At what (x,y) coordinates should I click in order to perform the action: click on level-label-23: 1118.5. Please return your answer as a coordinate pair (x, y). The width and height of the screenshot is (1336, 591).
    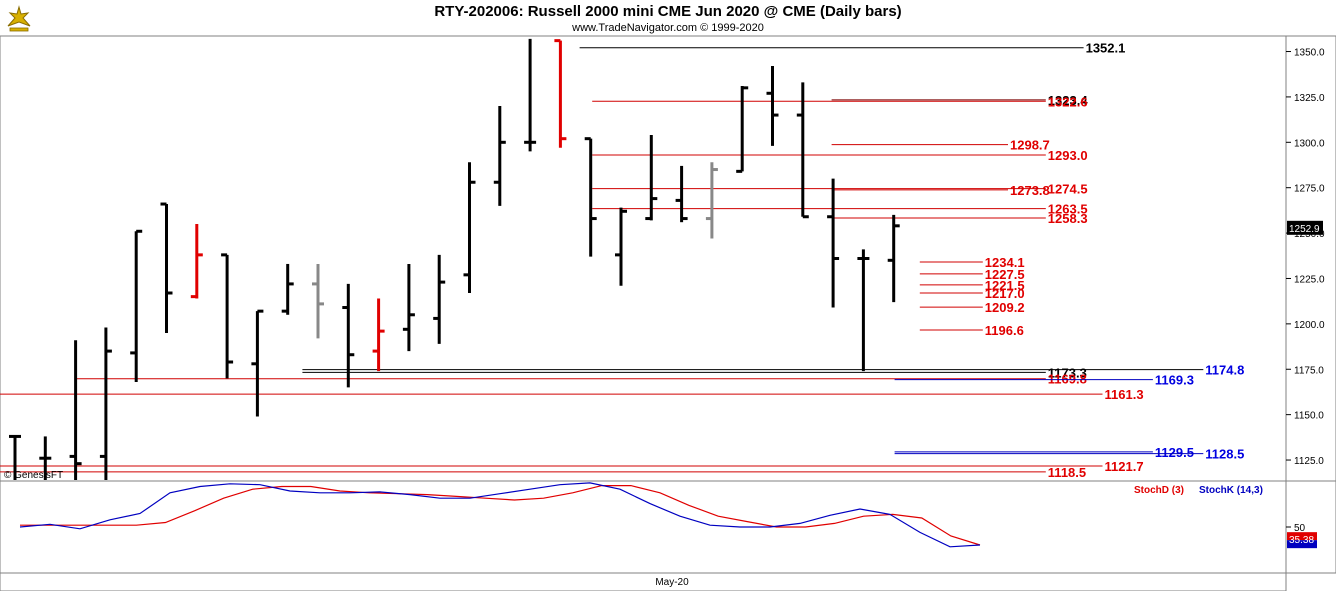
    Looking at the image, I should click on (1067, 472).